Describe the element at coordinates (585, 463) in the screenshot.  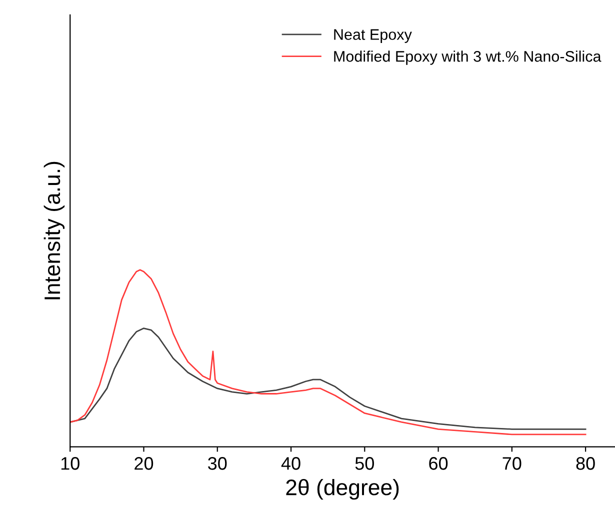
I see `x-tick-label: 80` at that location.